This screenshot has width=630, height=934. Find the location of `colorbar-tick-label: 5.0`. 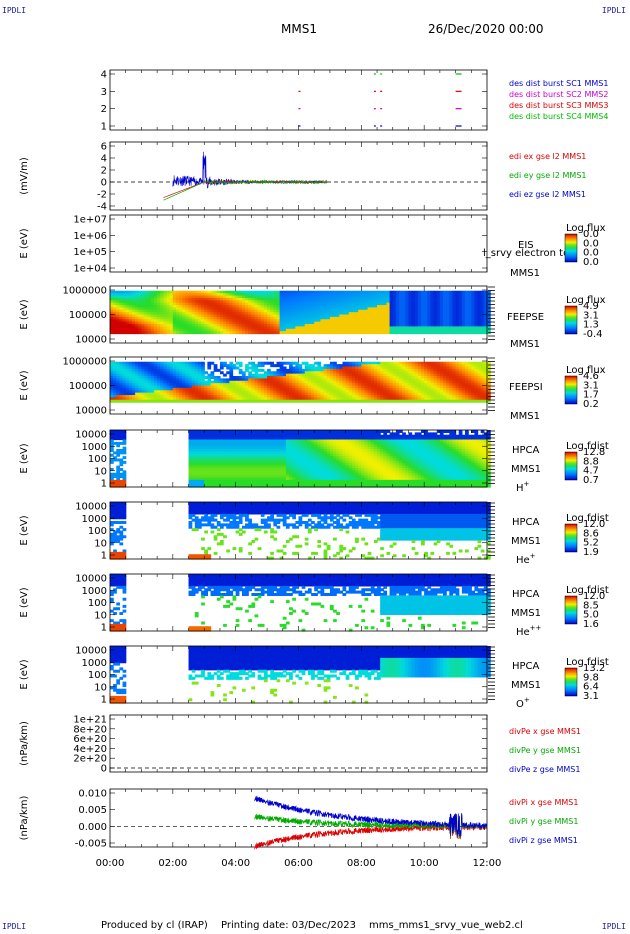

colorbar-tick-label: 5.0 is located at coordinates (591, 615).